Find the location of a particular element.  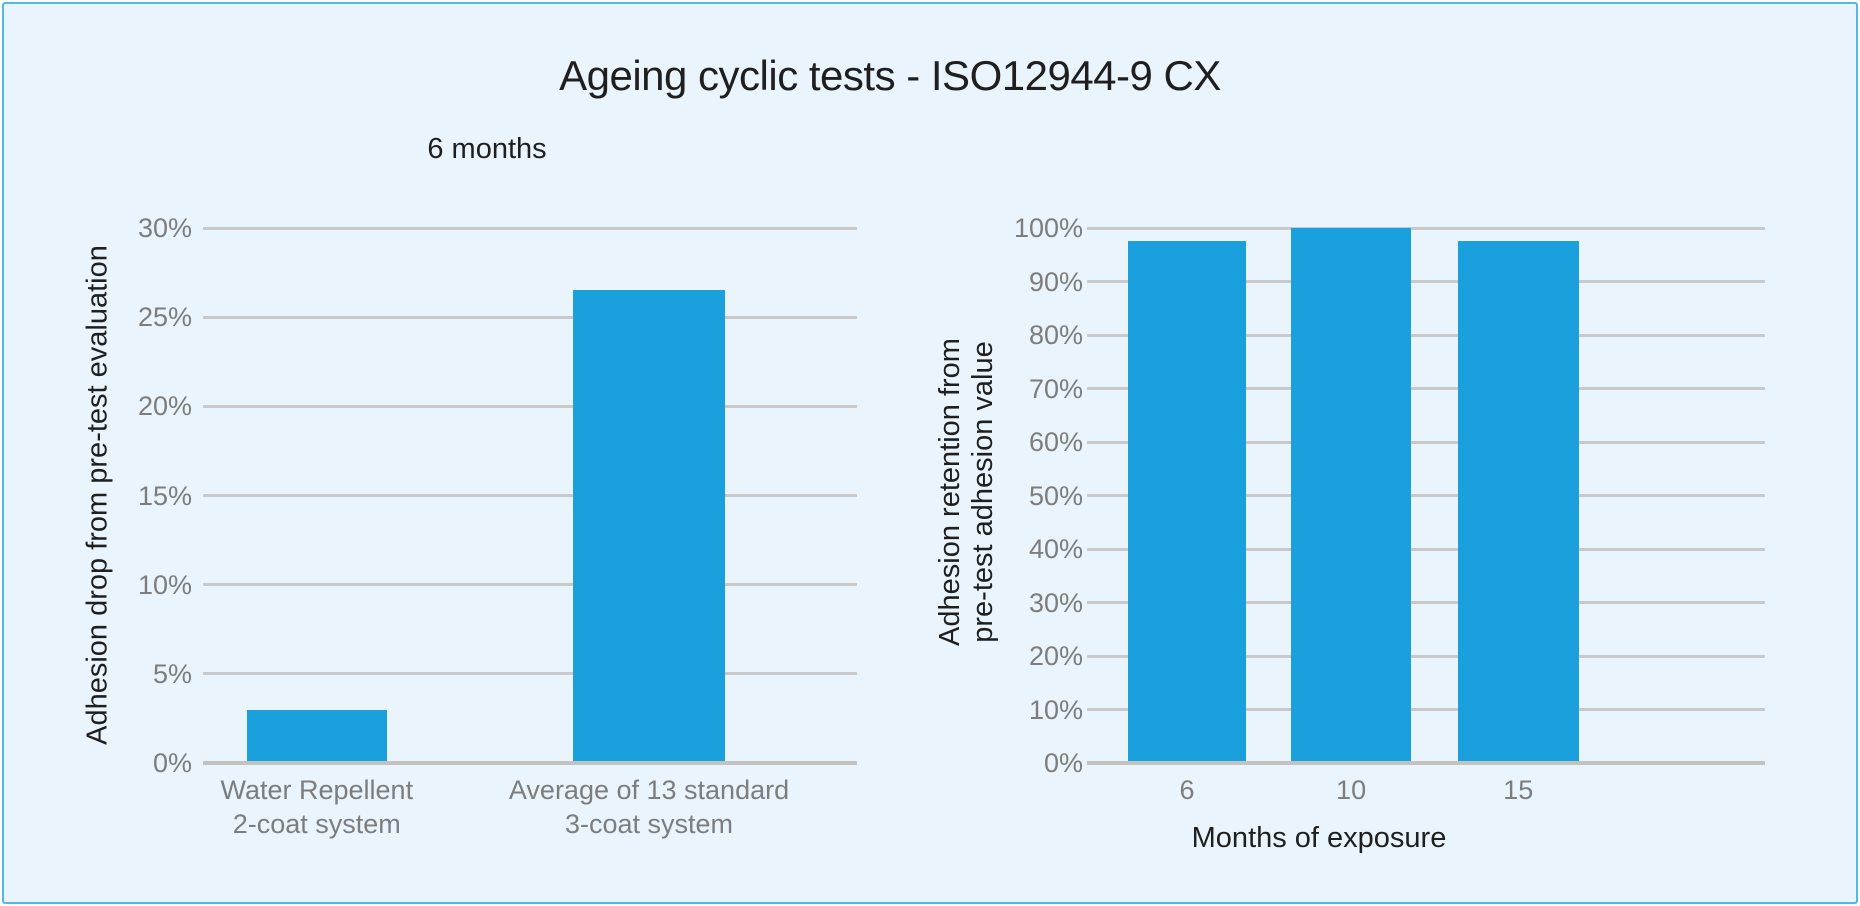

right-y-tick-label: 10% is located at coordinates (1055, 709).